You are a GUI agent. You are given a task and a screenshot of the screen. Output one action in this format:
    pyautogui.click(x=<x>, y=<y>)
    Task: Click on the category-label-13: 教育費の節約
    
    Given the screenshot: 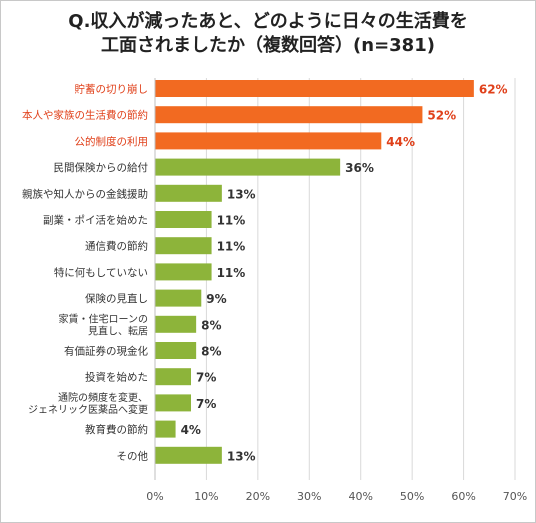 What is the action you would take?
    pyautogui.click(x=116, y=429)
    